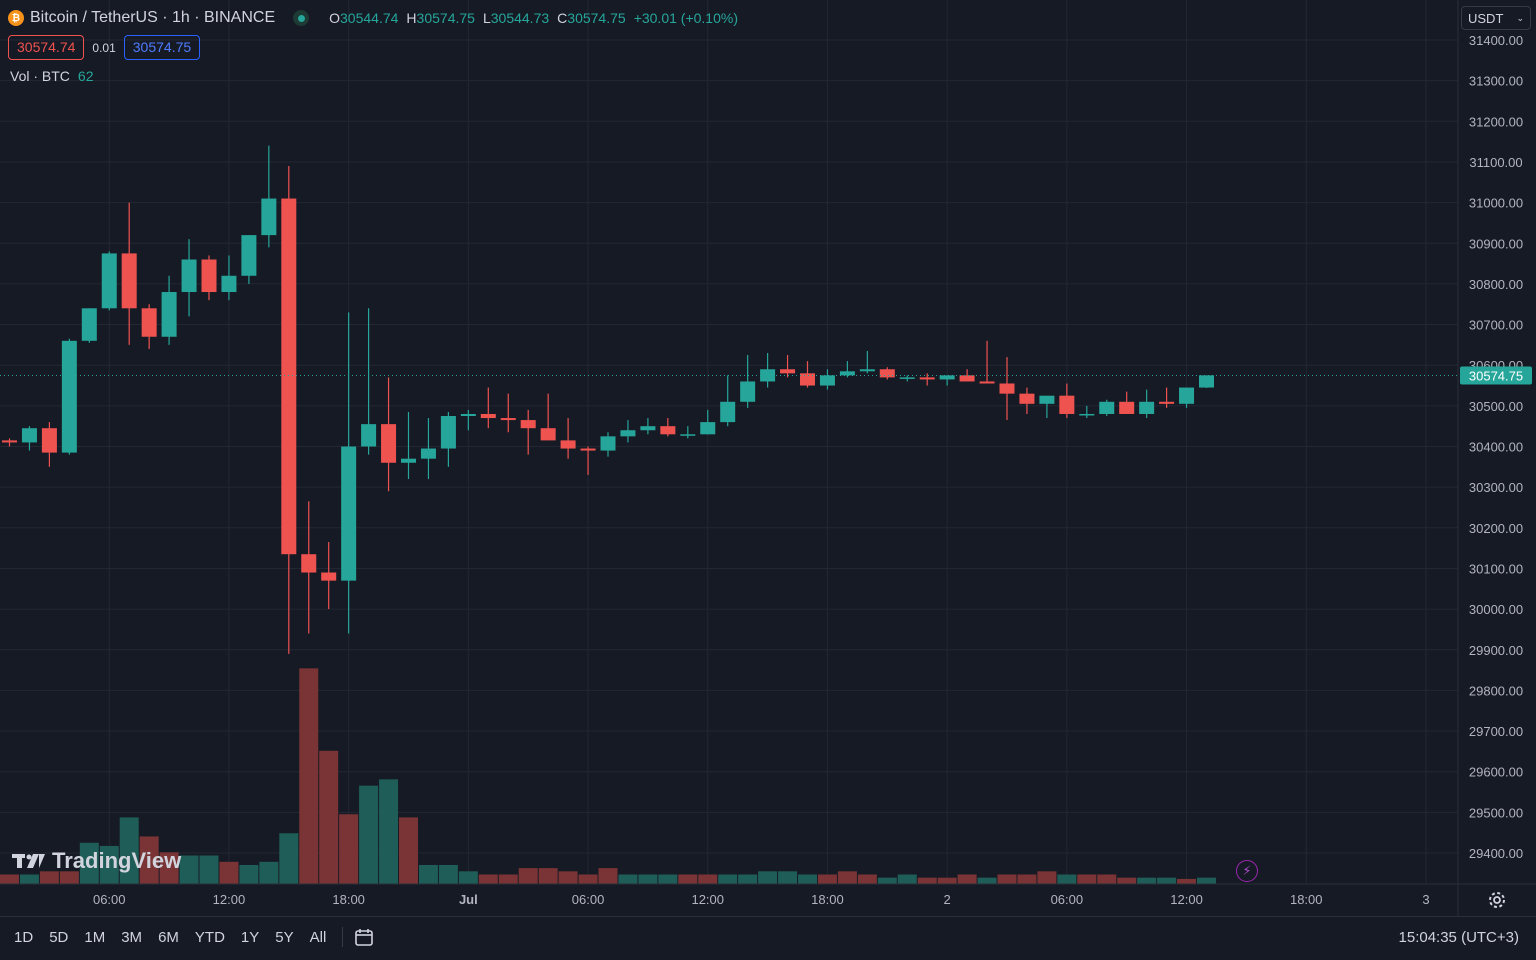 This screenshot has width=1536, height=960. What do you see at coordinates (1497, 900) in the screenshot?
I see `gear-icon` at bounding box center [1497, 900].